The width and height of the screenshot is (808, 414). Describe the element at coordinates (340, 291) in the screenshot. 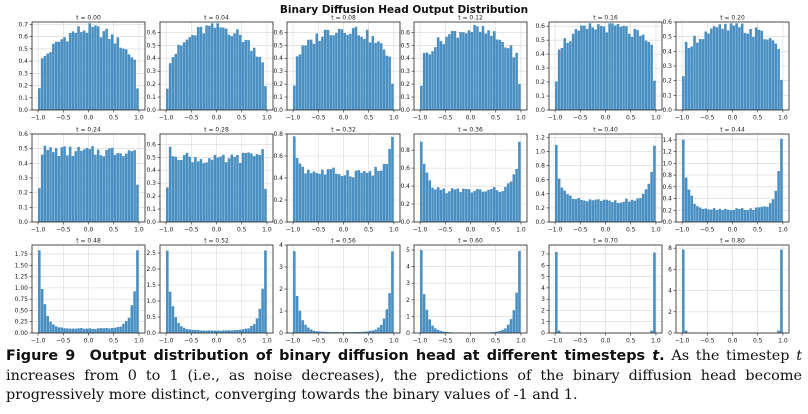

I see `histogram-panel: t = 0.56 0 1 2 3 4 −1.0 −0.5 0.0 0.5 1.0` at that location.